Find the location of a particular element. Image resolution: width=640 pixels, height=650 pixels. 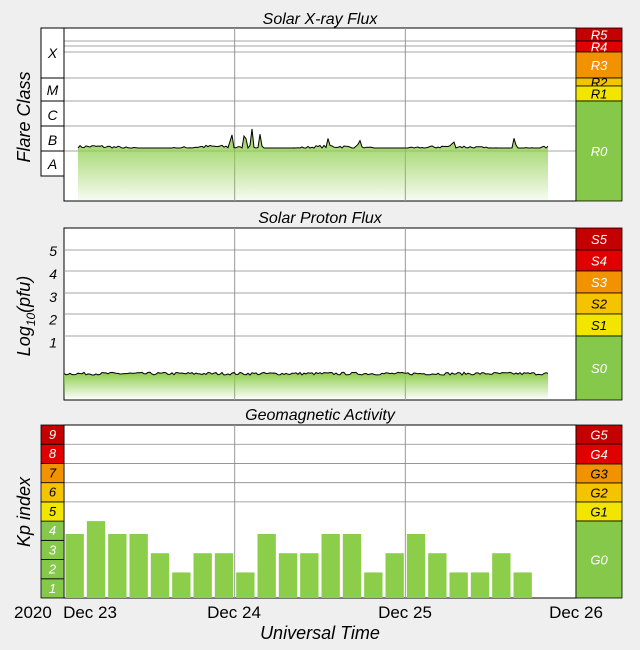

noaa-scale-label: S3 is located at coordinates (599, 282).